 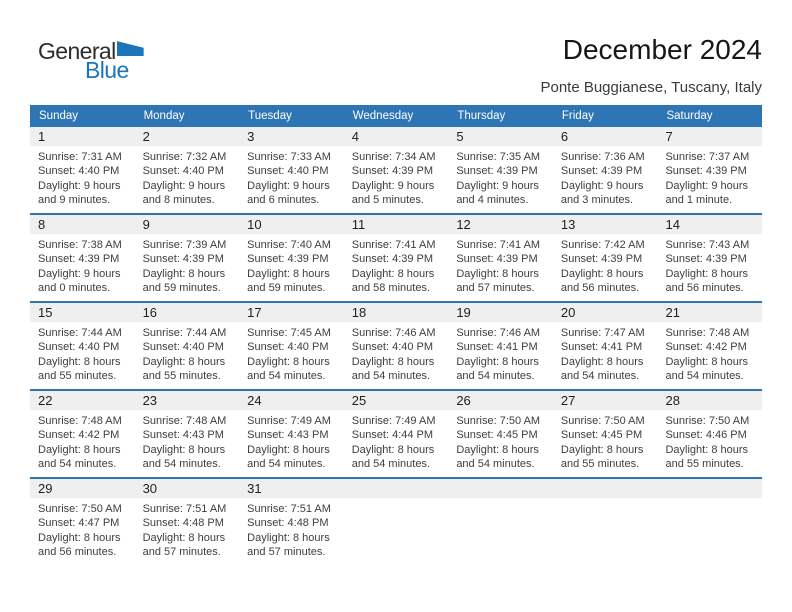 I want to click on day-number: 22, so click(x=45, y=400).